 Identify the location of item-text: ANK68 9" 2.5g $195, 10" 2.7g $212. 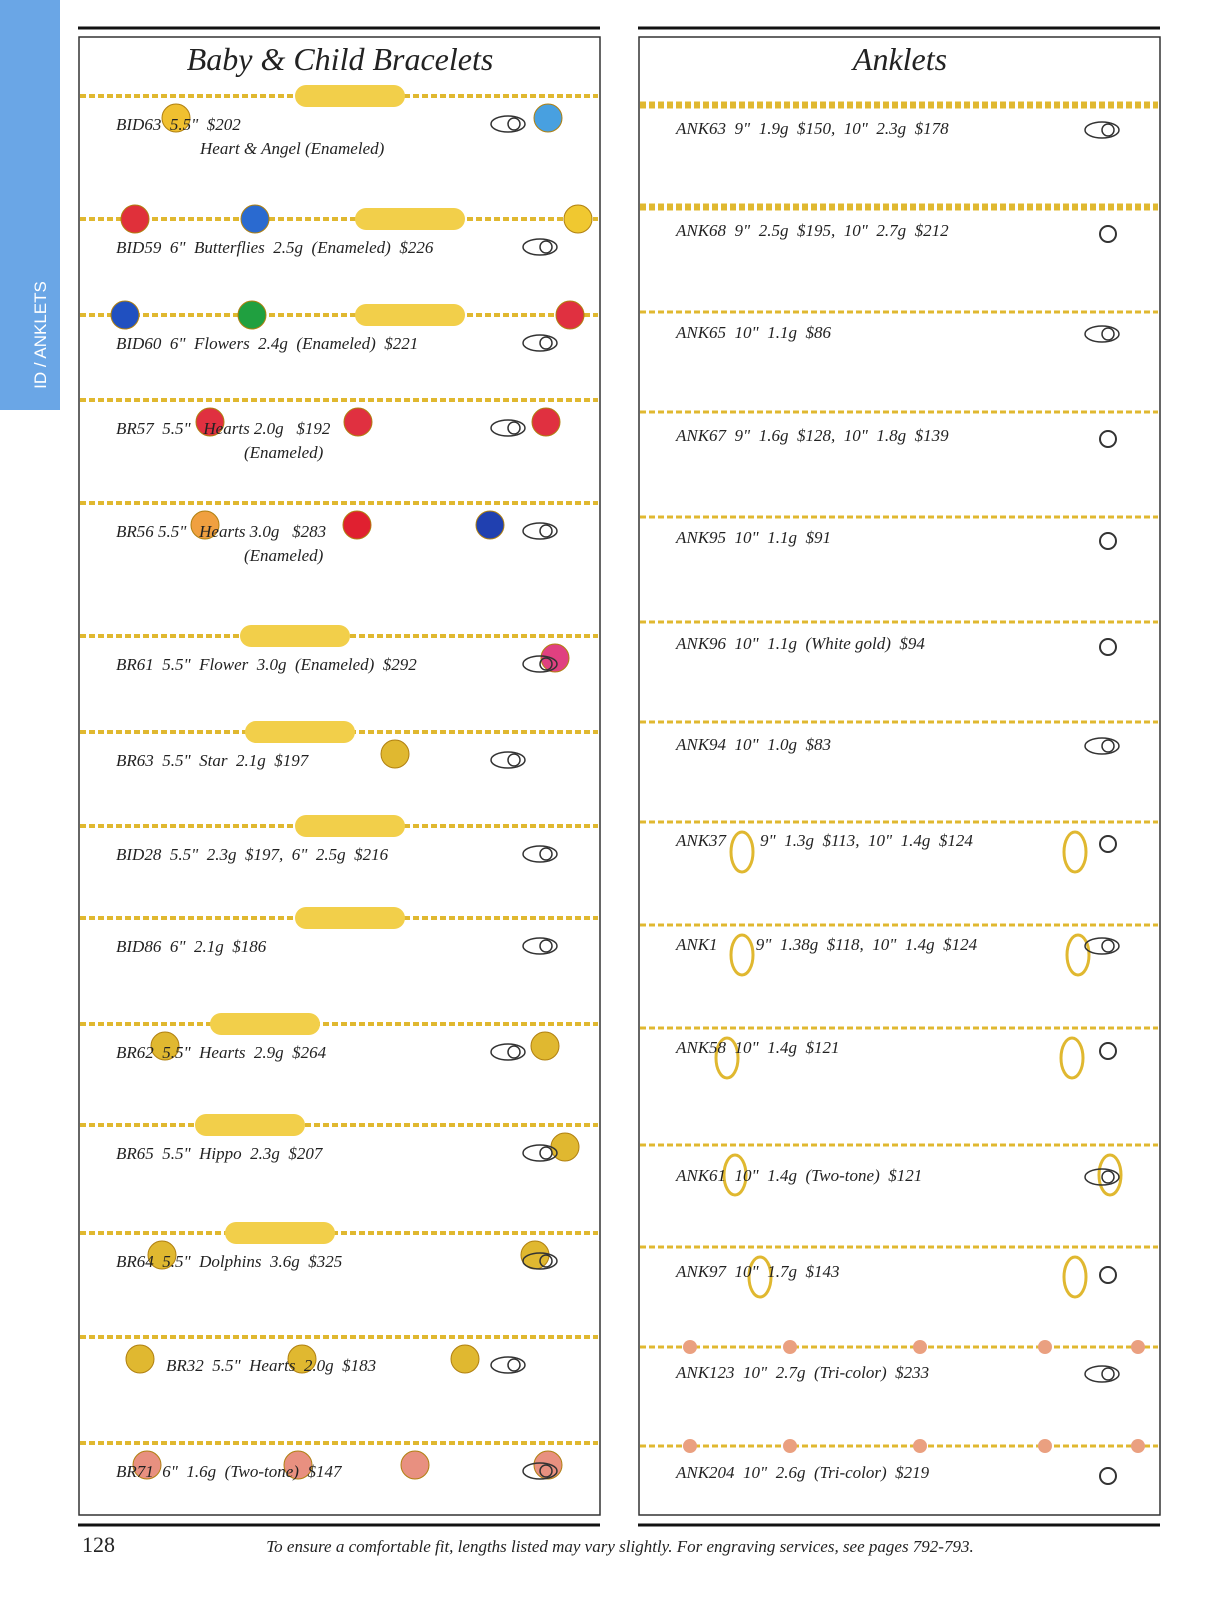
(812, 230).